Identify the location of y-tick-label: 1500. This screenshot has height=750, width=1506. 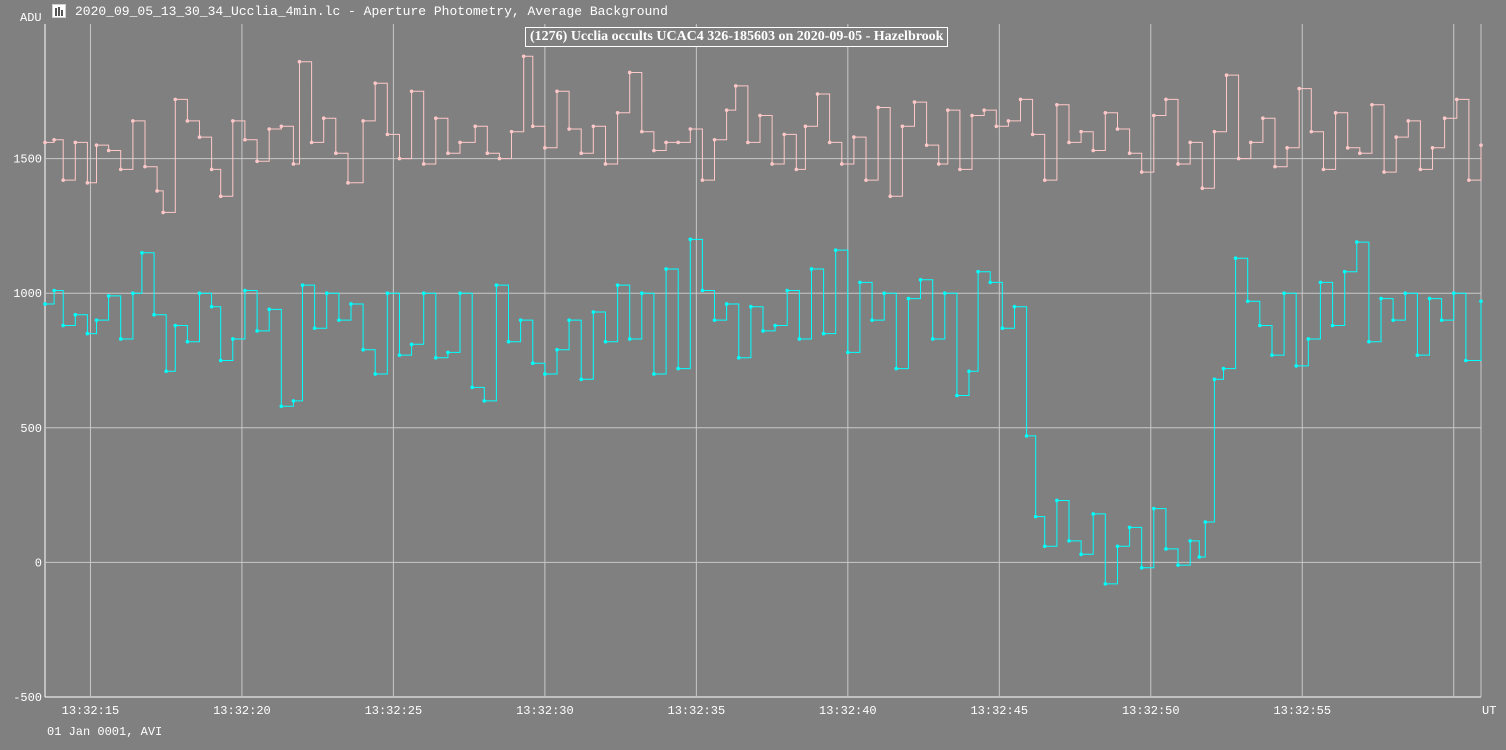
(27, 160).